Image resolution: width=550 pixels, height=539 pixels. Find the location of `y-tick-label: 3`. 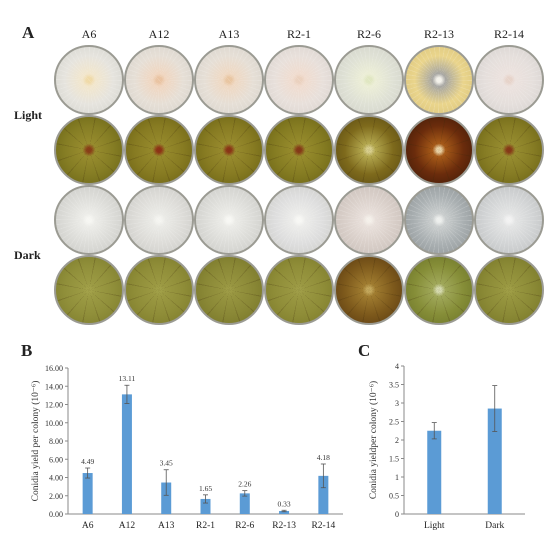

y-tick-label: 3 is located at coordinates (397, 403).